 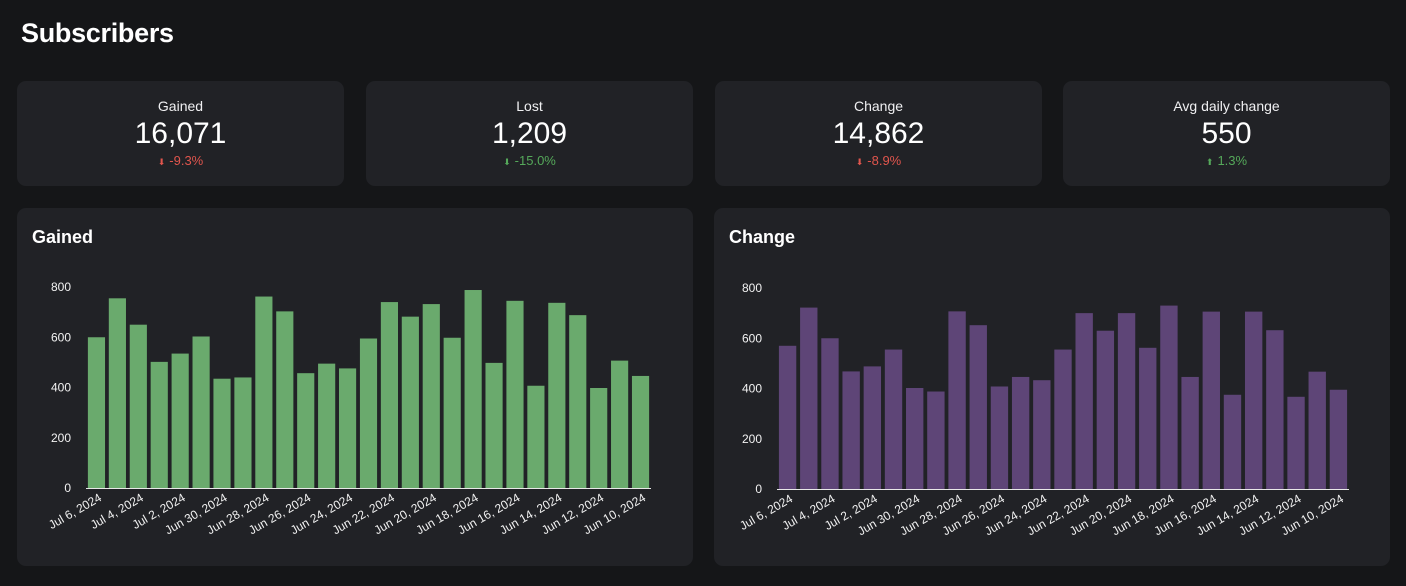 What do you see at coordinates (180, 106) in the screenshot?
I see `kpi-label: Gained` at bounding box center [180, 106].